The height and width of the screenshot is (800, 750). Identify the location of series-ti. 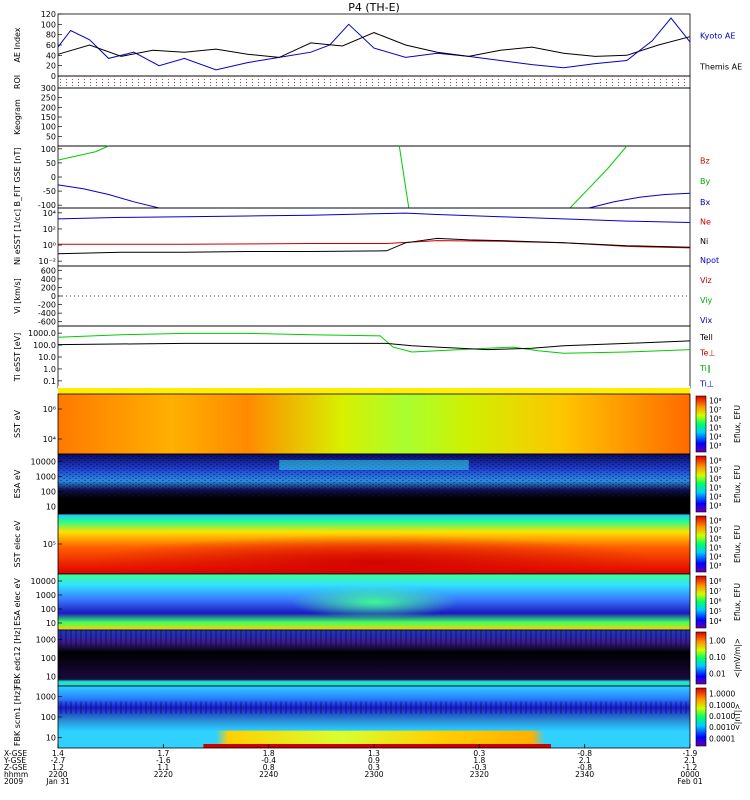
(374, 343).